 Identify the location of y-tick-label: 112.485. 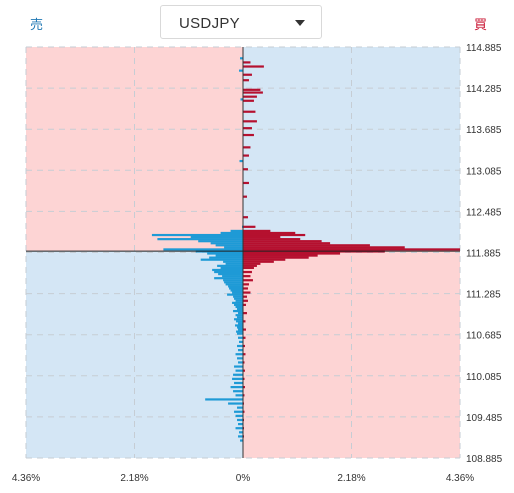
(484, 212).